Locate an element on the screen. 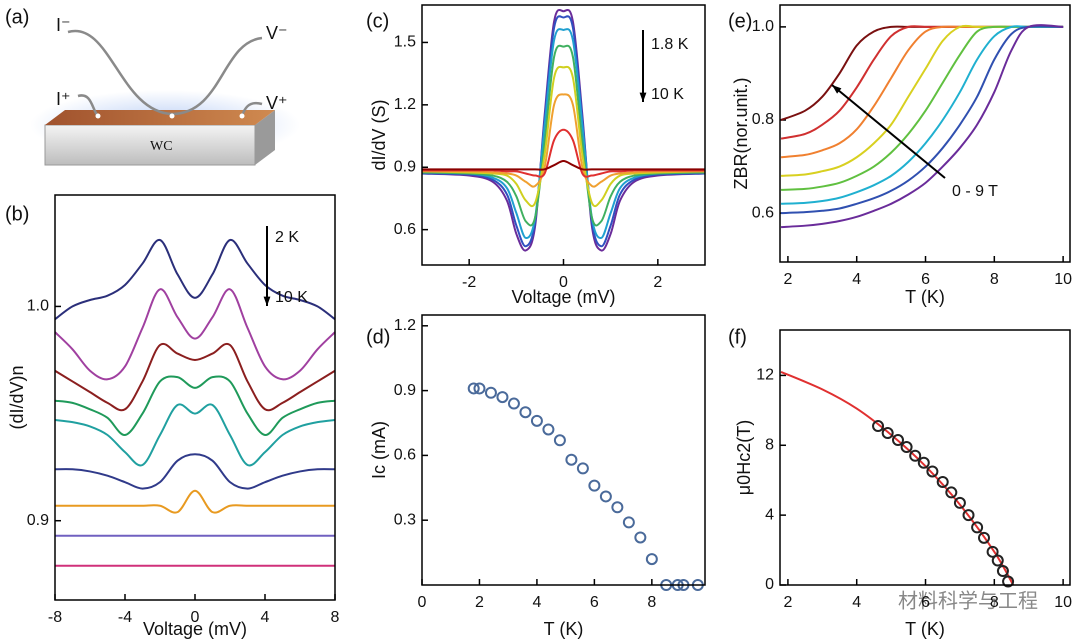  arrow is located at coordinates (888, 131).